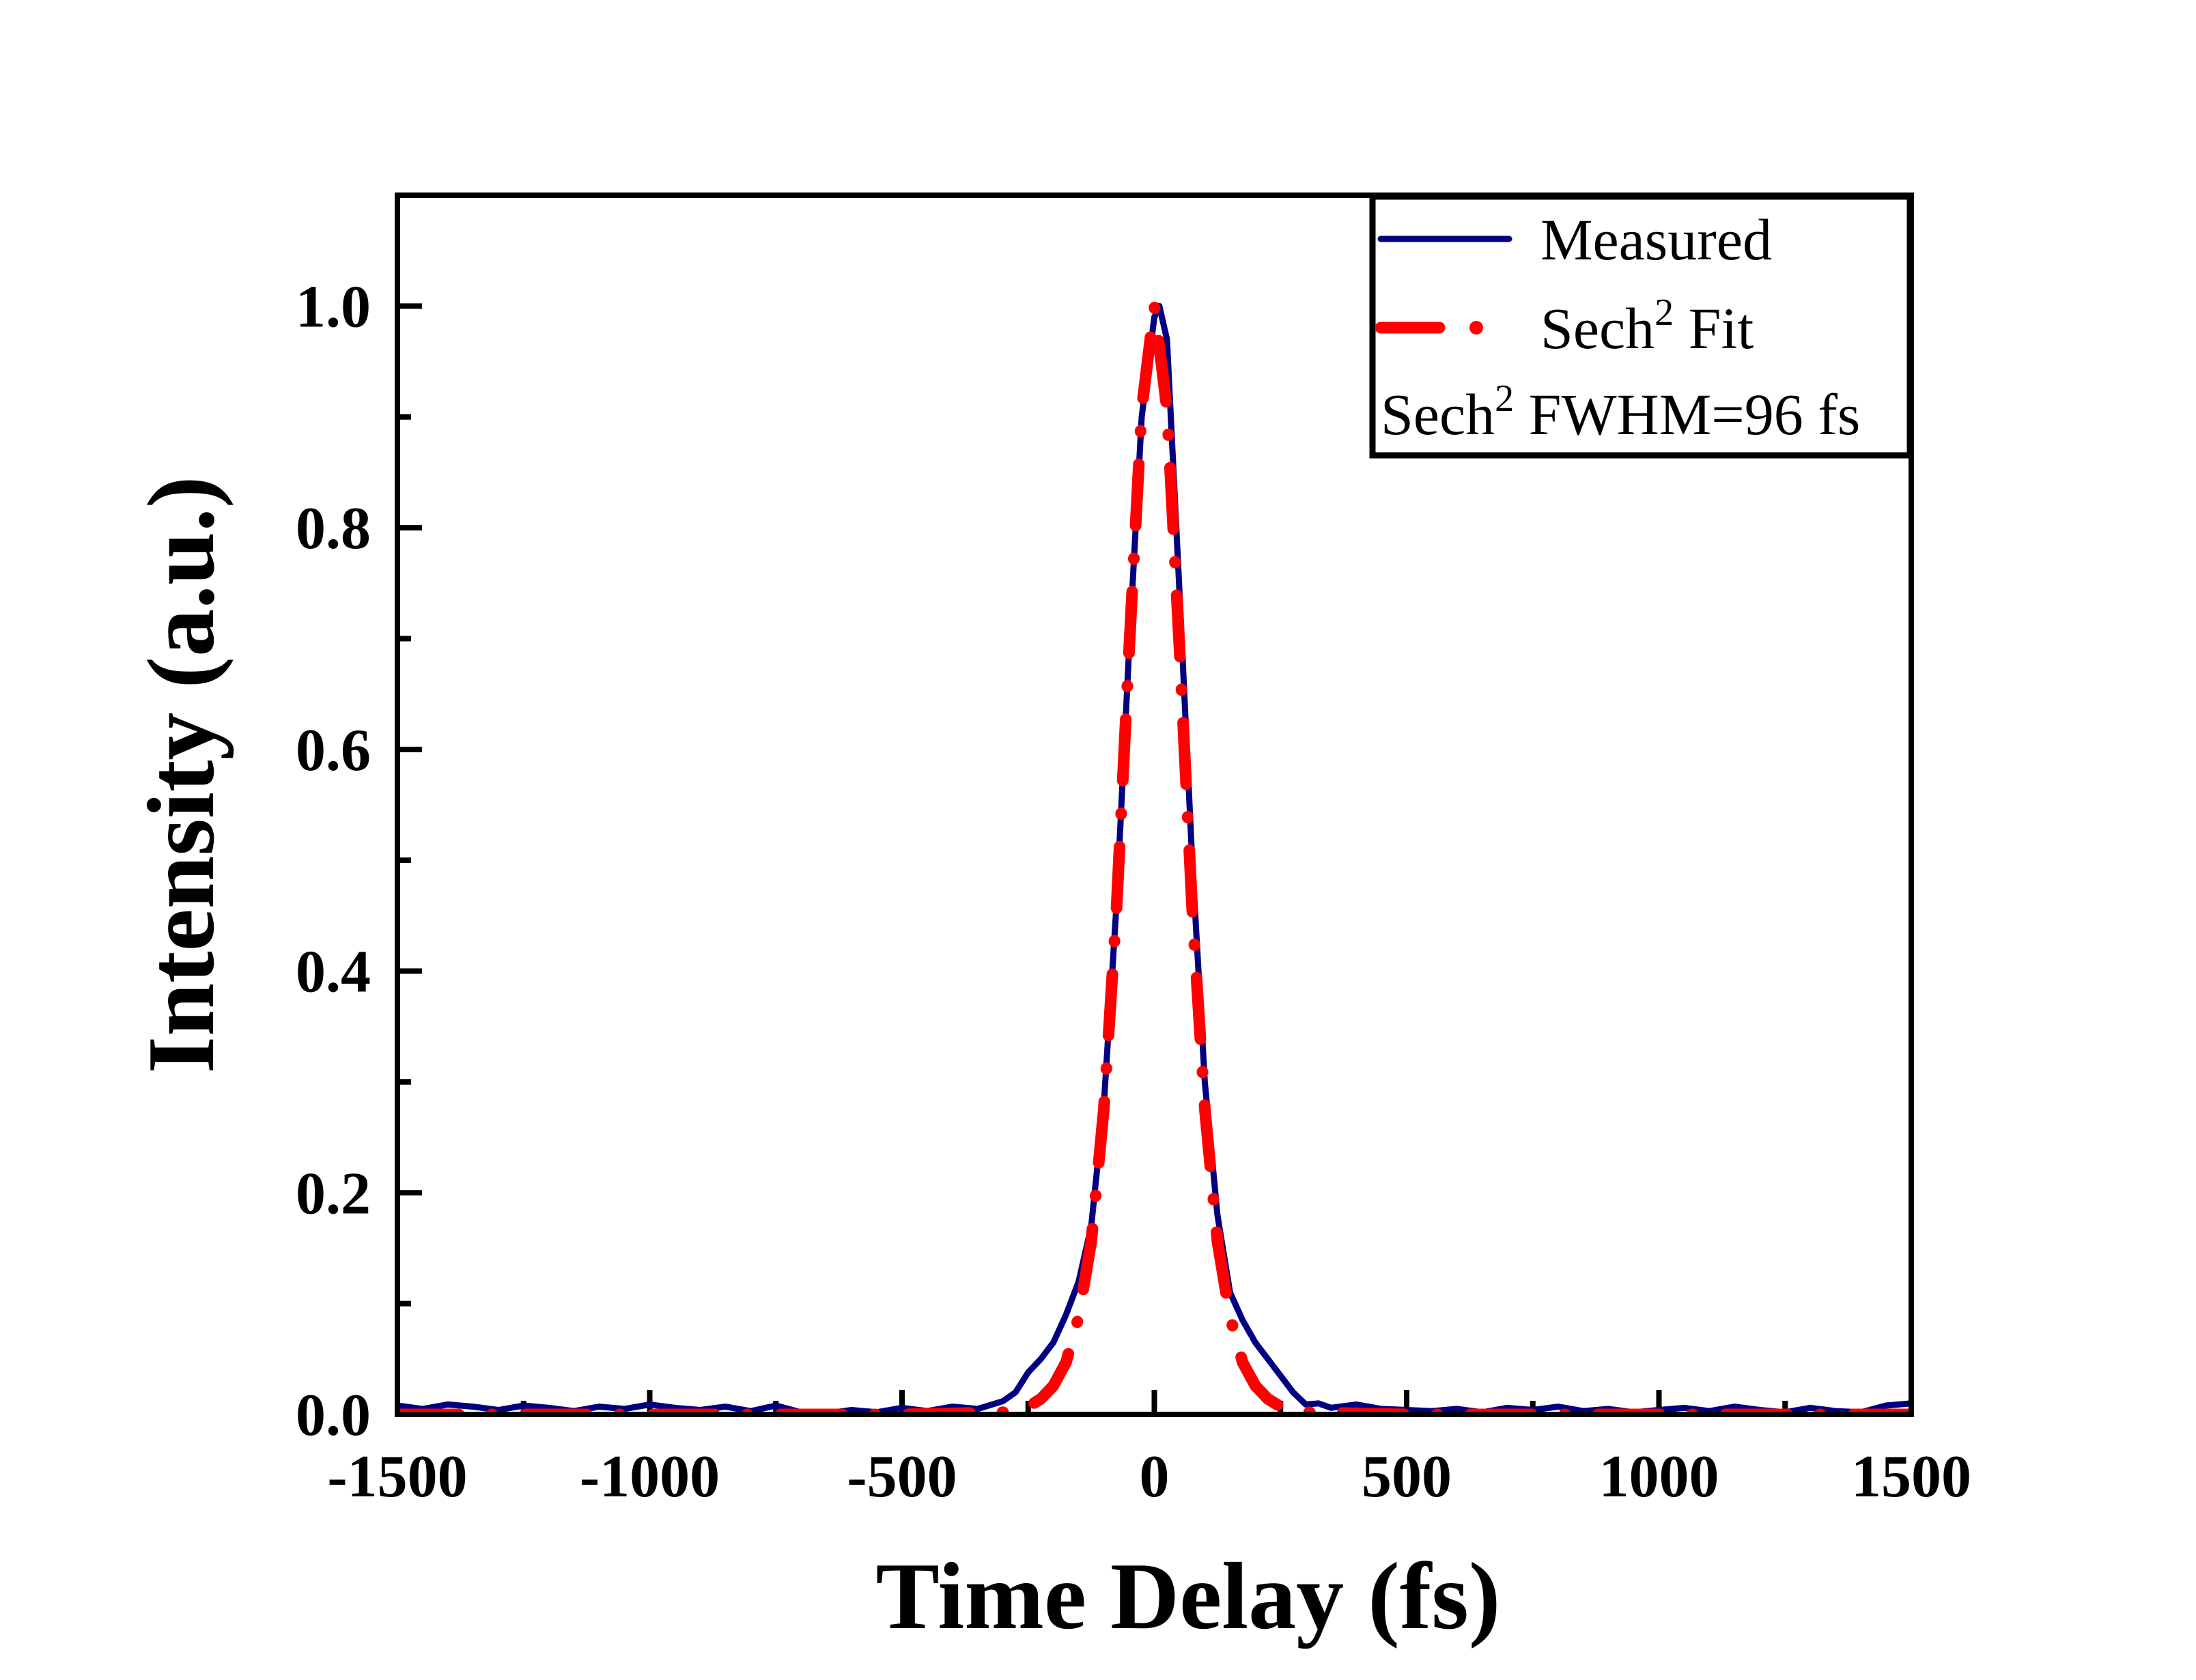 This screenshot has height=1680, width=2196. What do you see at coordinates (902, 1477) in the screenshot?
I see `x-tick-label: -500` at bounding box center [902, 1477].